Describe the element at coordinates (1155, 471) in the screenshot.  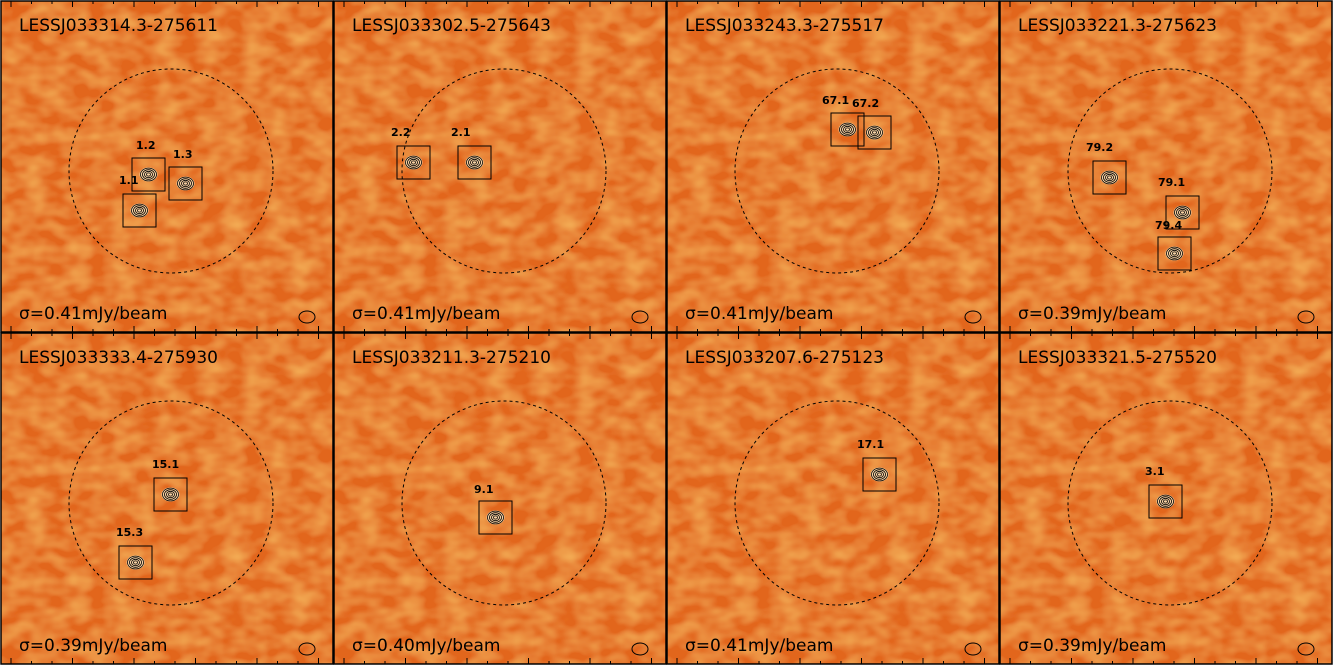
I see `source-label: 3.1` at that location.